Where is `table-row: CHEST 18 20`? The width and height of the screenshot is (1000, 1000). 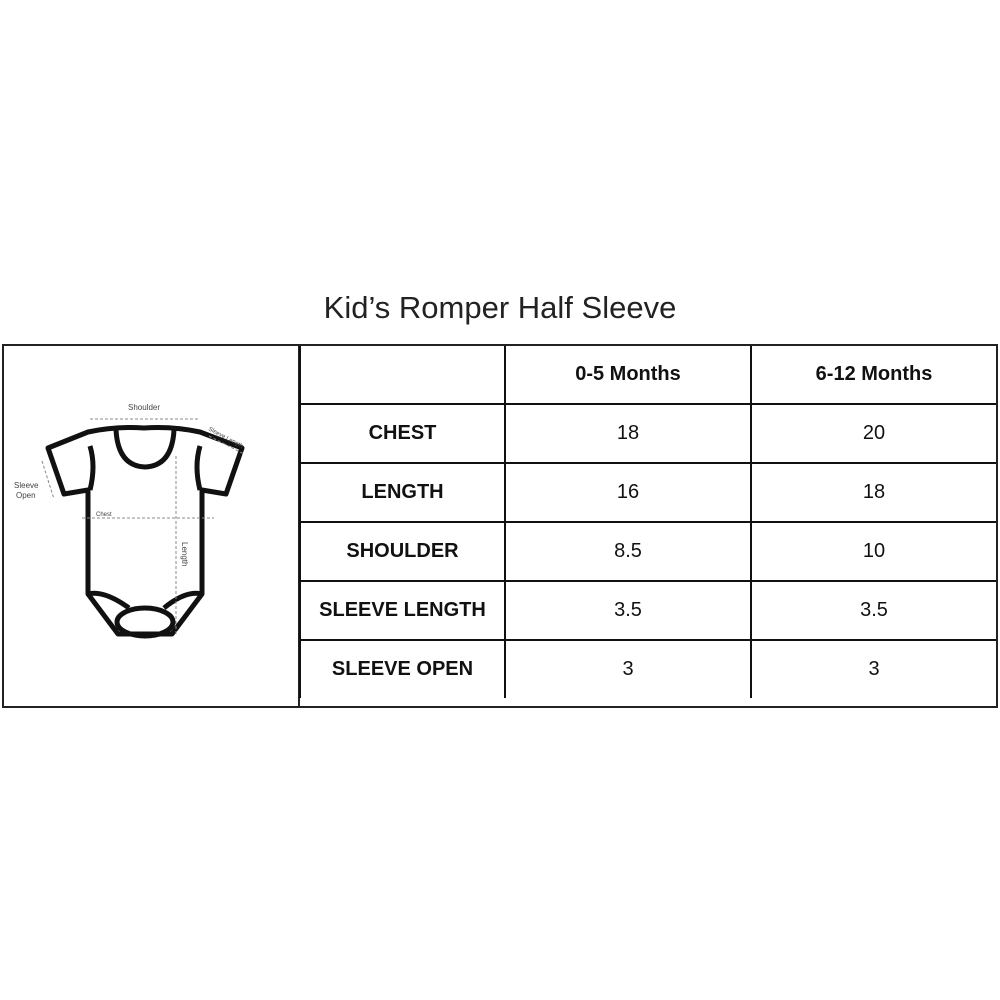 table-row: CHEST 18 20 is located at coordinates (647, 433).